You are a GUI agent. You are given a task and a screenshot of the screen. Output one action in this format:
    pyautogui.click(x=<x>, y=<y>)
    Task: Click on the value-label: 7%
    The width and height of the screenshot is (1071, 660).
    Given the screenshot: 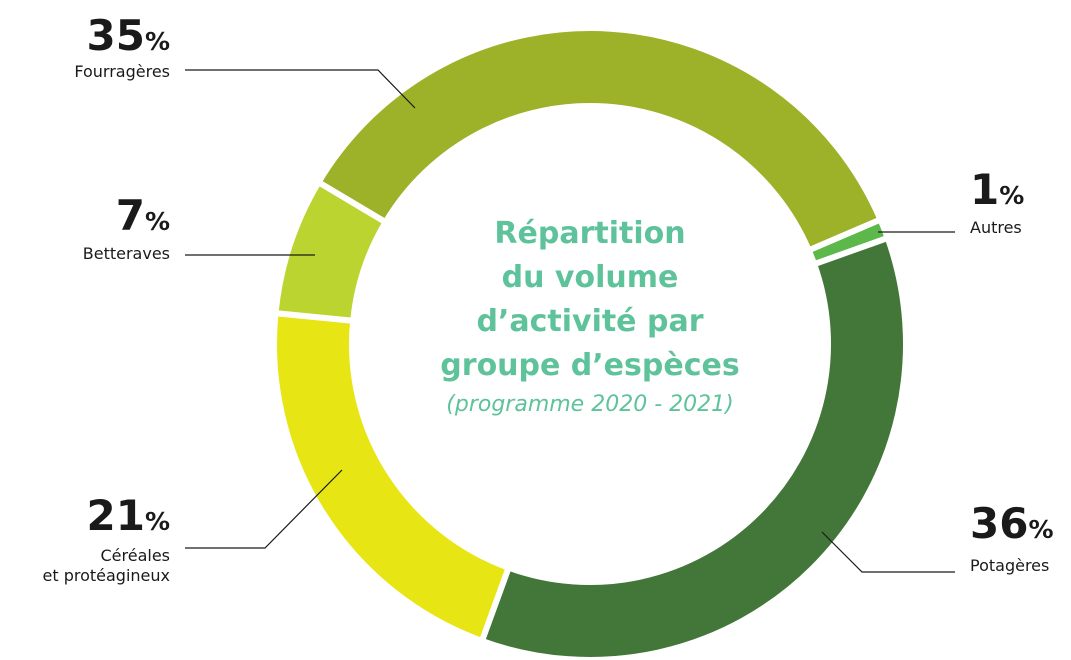 What is the action you would take?
    pyautogui.click(x=142, y=215)
    